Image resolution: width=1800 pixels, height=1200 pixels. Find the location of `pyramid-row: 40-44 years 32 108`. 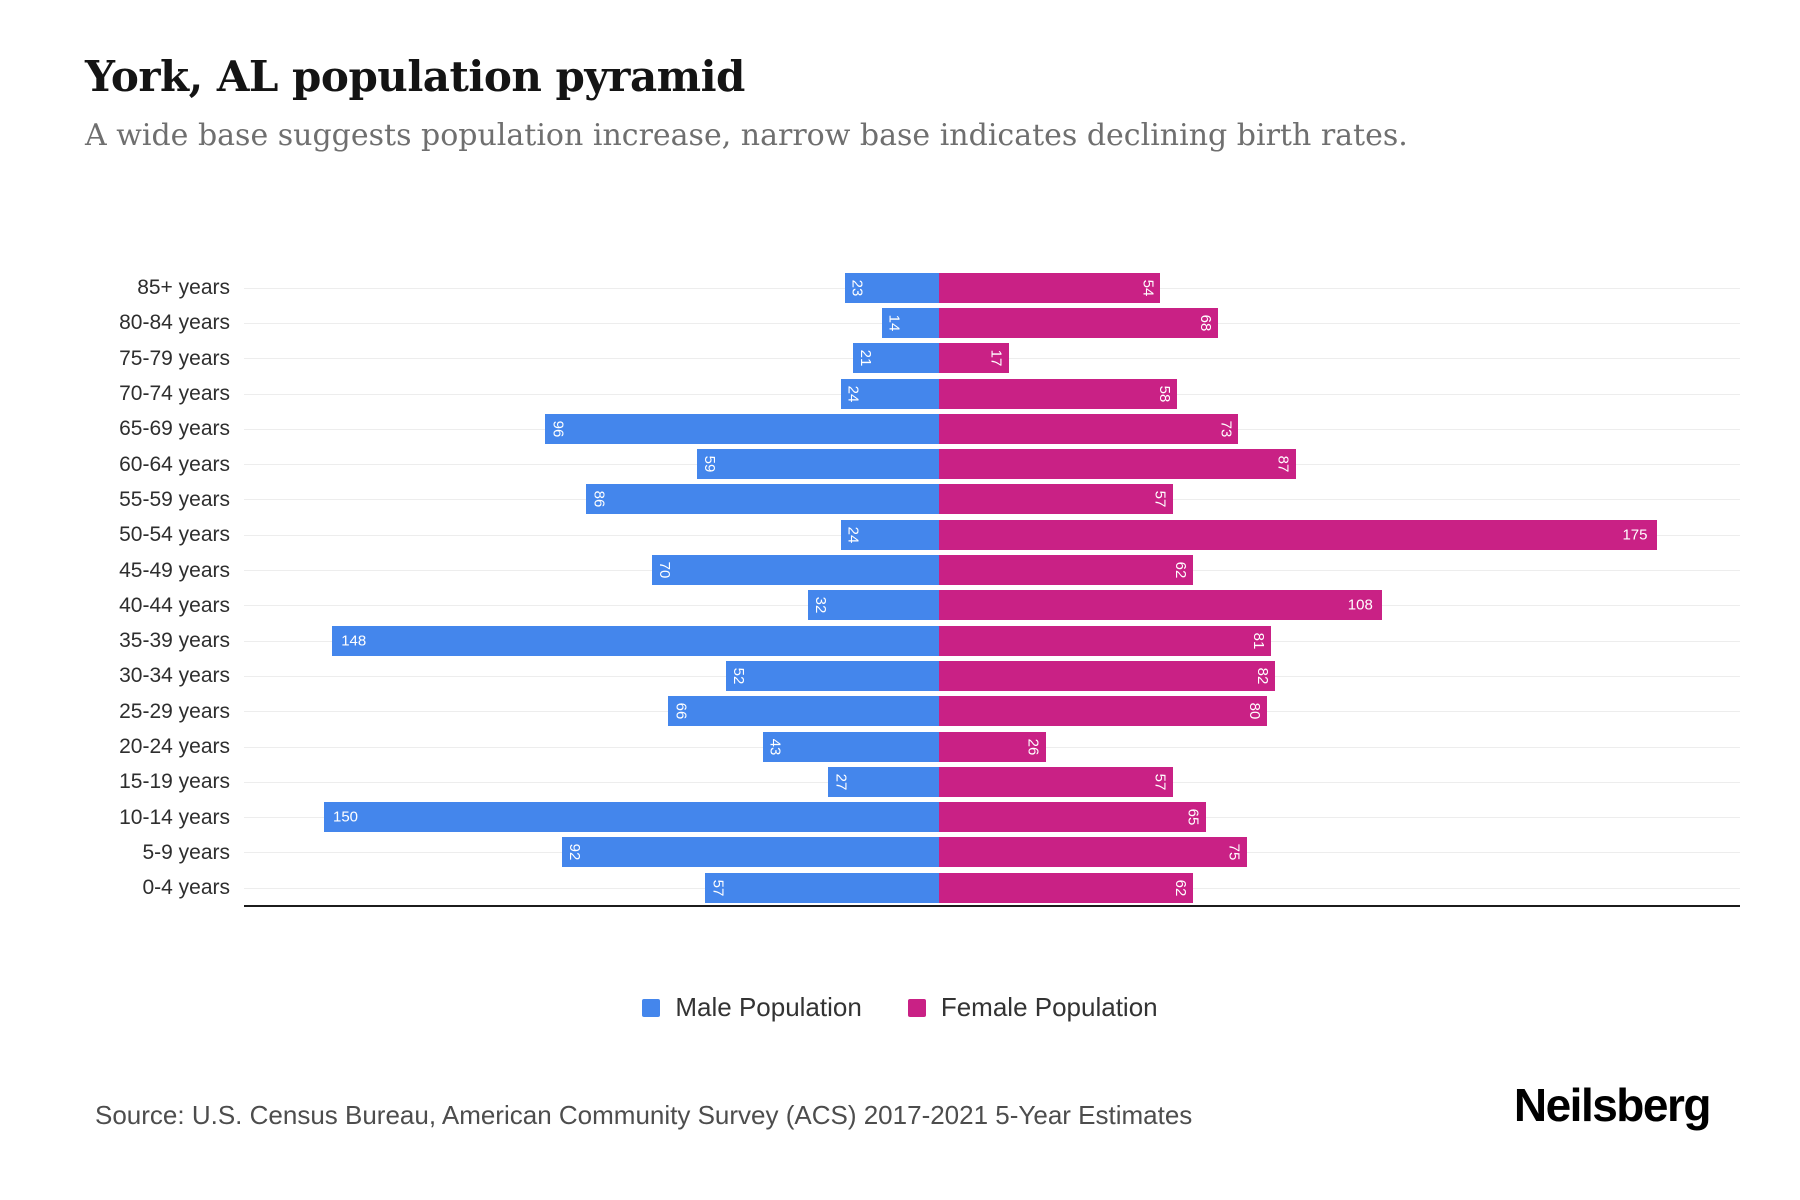

pyramid-row: 40-44 years 32 108 is located at coordinates (912, 605).